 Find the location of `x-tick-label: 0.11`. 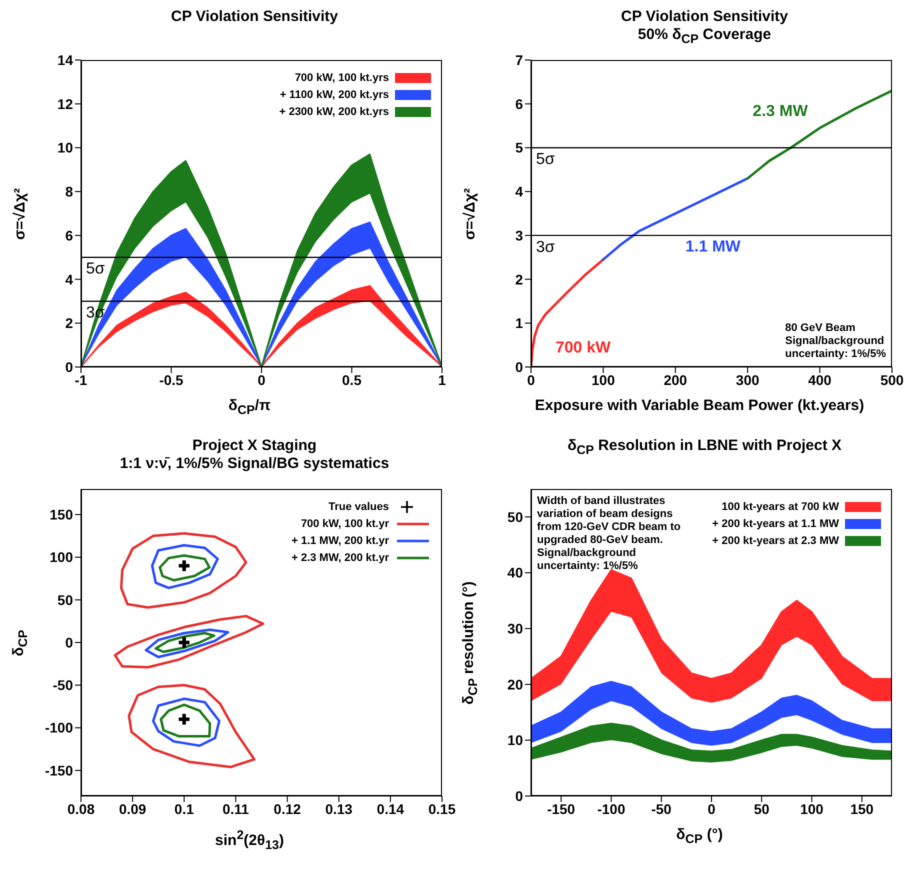

x-tick-label: 0.11 is located at coordinates (236, 808).